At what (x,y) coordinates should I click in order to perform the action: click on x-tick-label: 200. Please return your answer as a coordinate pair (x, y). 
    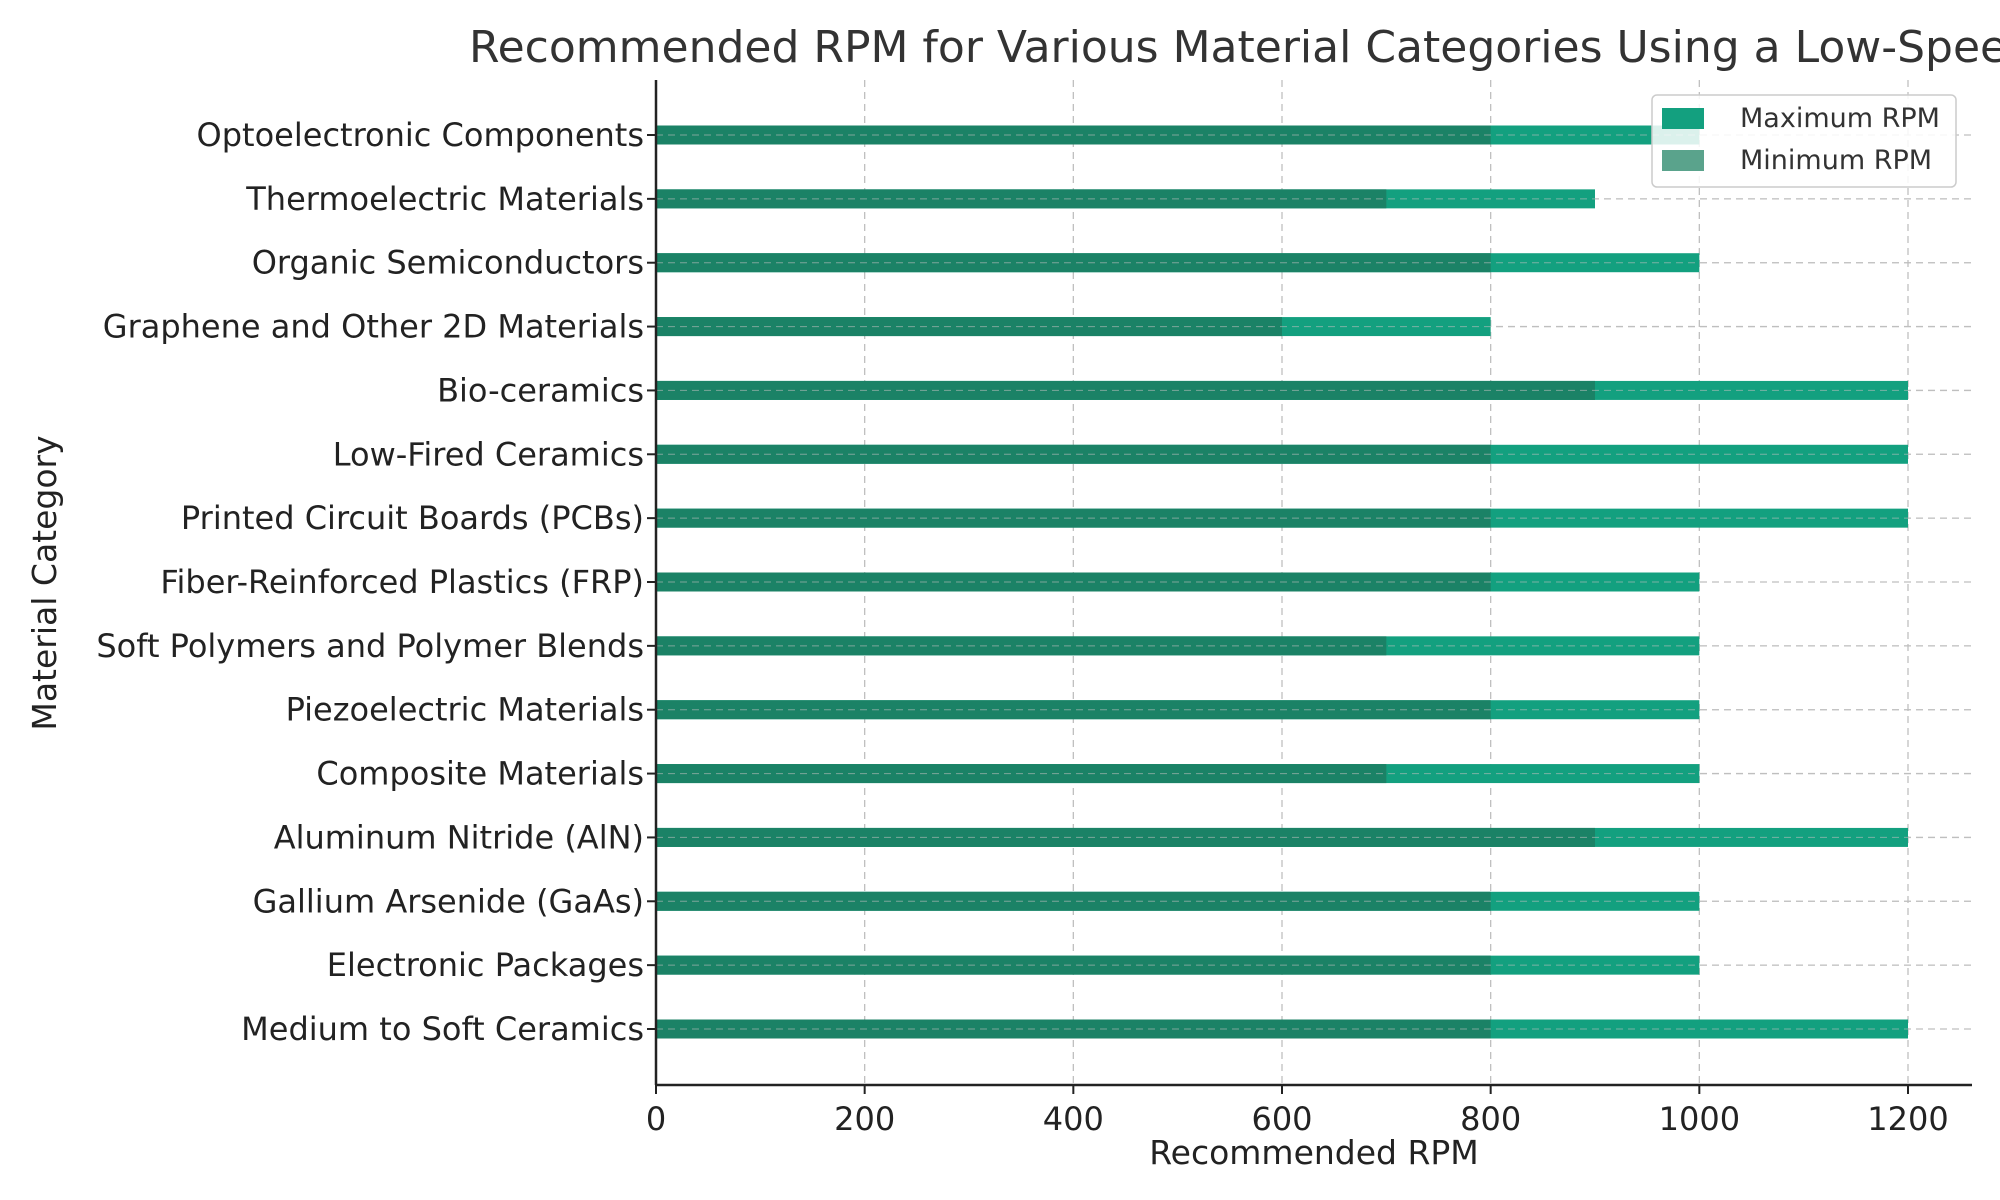
    Looking at the image, I should click on (864, 1119).